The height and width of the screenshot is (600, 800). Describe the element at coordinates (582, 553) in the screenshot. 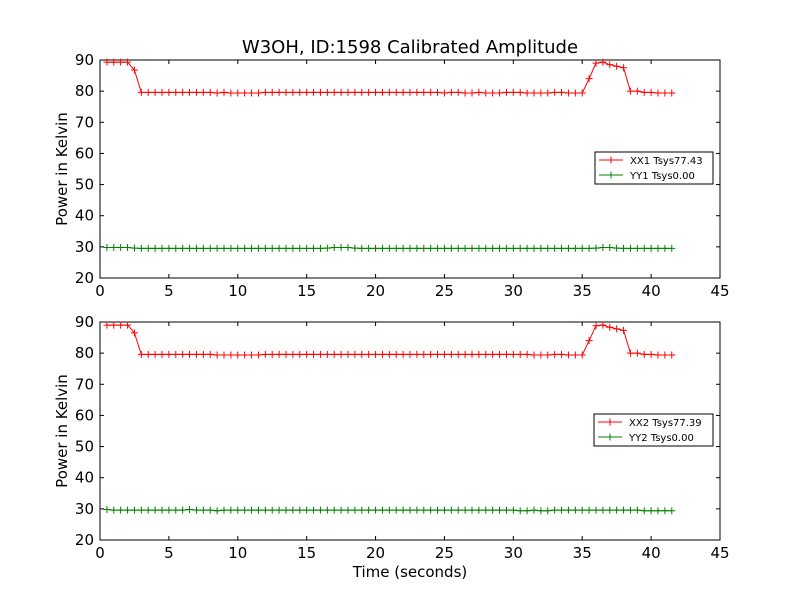

I see `x-tick-label: 35` at that location.